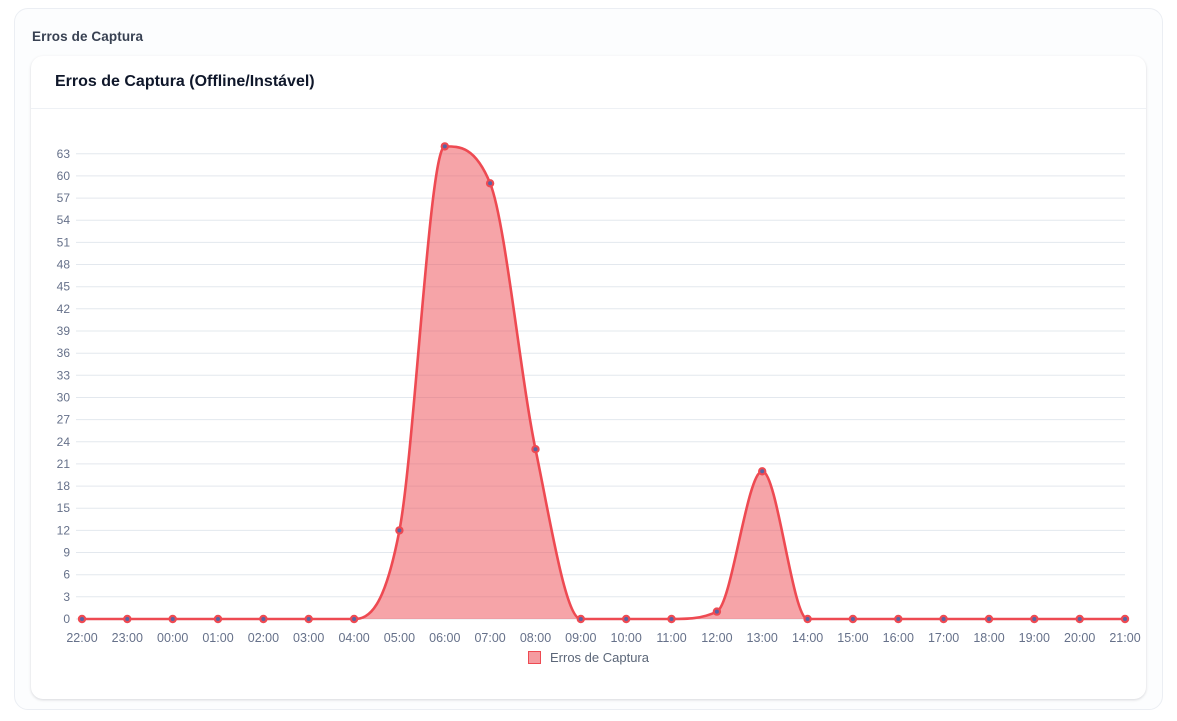  I want to click on y-tick-label: 42, so click(64, 309).